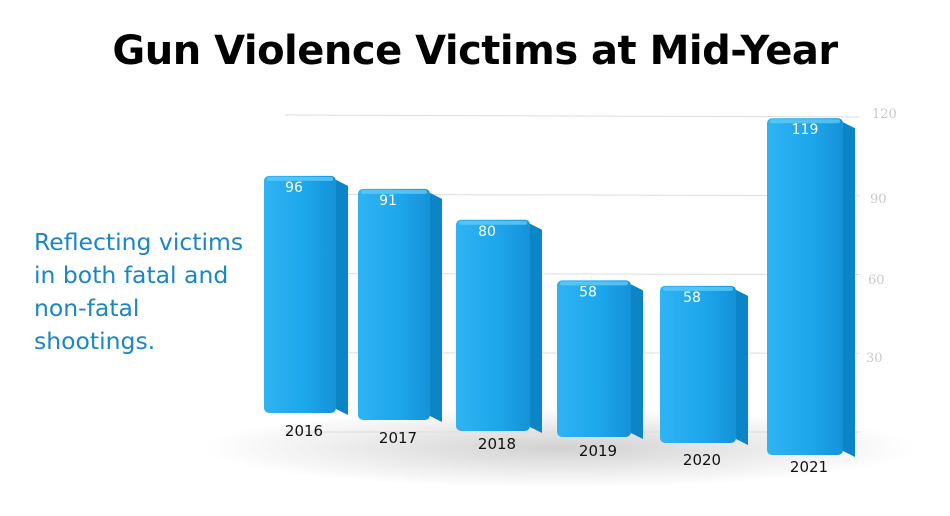  Describe the element at coordinates (878, 199) in the screenshot. I see `y-tick-label: 90` at that location.